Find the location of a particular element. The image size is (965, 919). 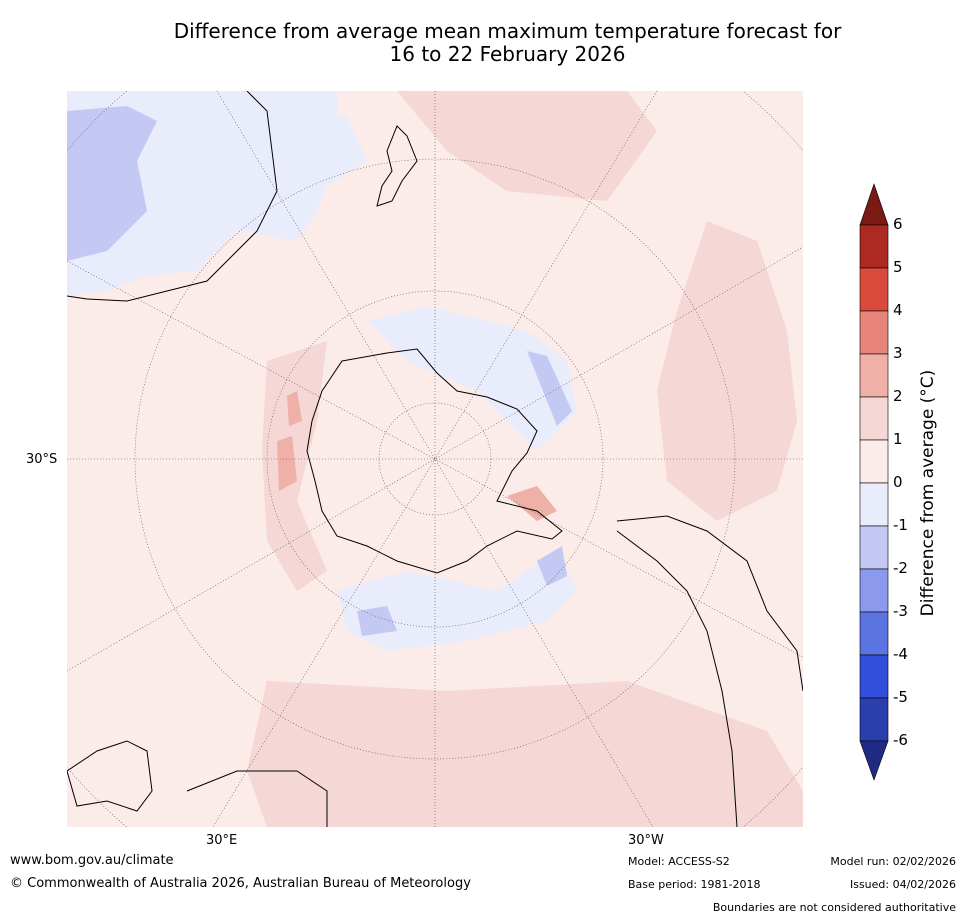

colorbar-tick: 3 is located at coordinates (898, 353).